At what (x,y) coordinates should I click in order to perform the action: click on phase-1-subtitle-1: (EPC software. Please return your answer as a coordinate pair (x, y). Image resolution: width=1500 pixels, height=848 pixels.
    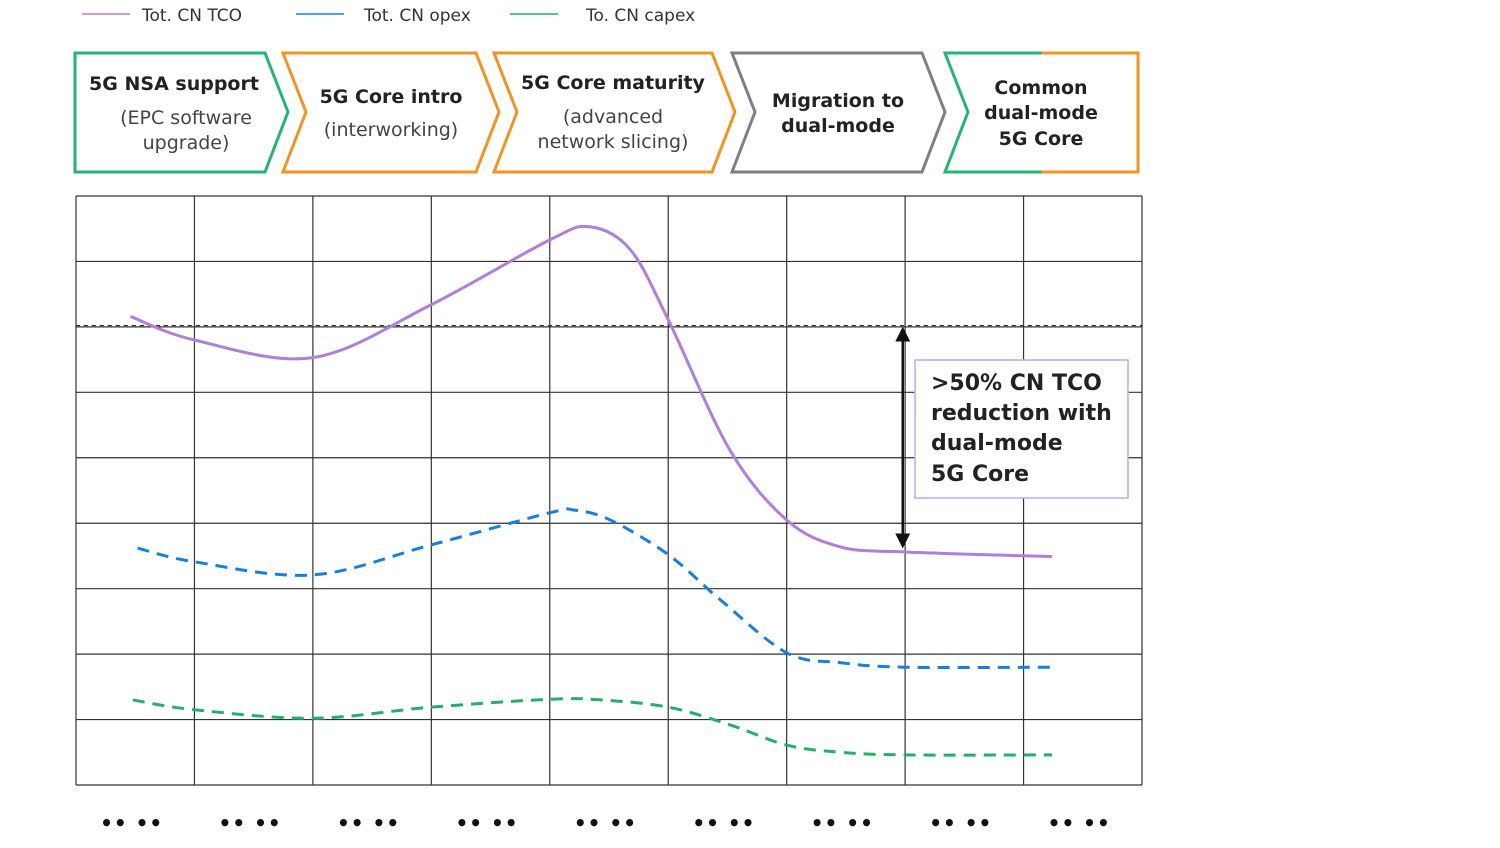
    Looking at the image, I should click on (186, 118).